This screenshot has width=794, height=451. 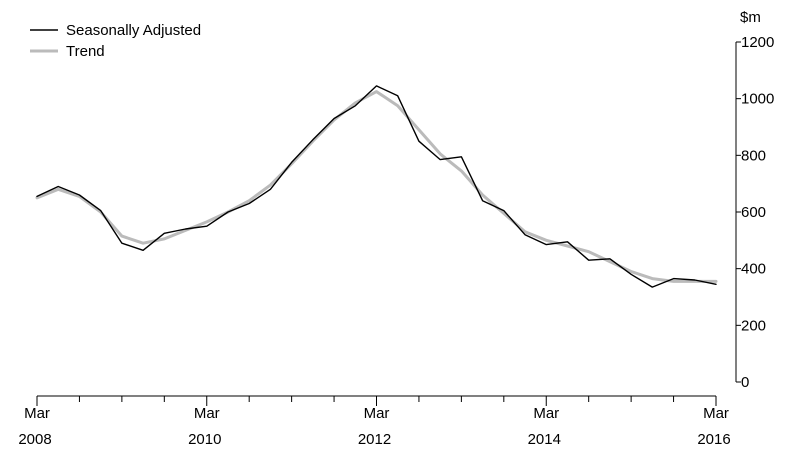 What do you see at coordinates (750, 17) in the screenshot?
I see `y-axis-unit-label: $m` at bounding box center [750, 17].